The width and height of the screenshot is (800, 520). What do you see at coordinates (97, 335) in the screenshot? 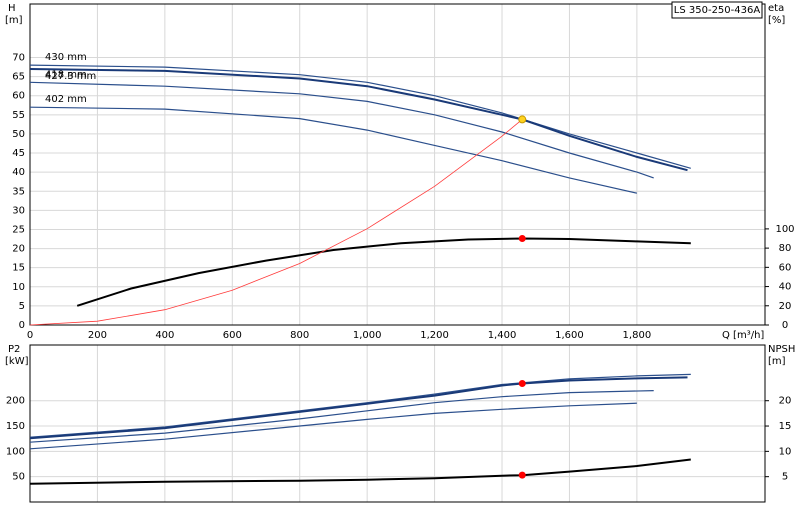
I see `x-tick-label: 200` at bounding box center [97, 335].